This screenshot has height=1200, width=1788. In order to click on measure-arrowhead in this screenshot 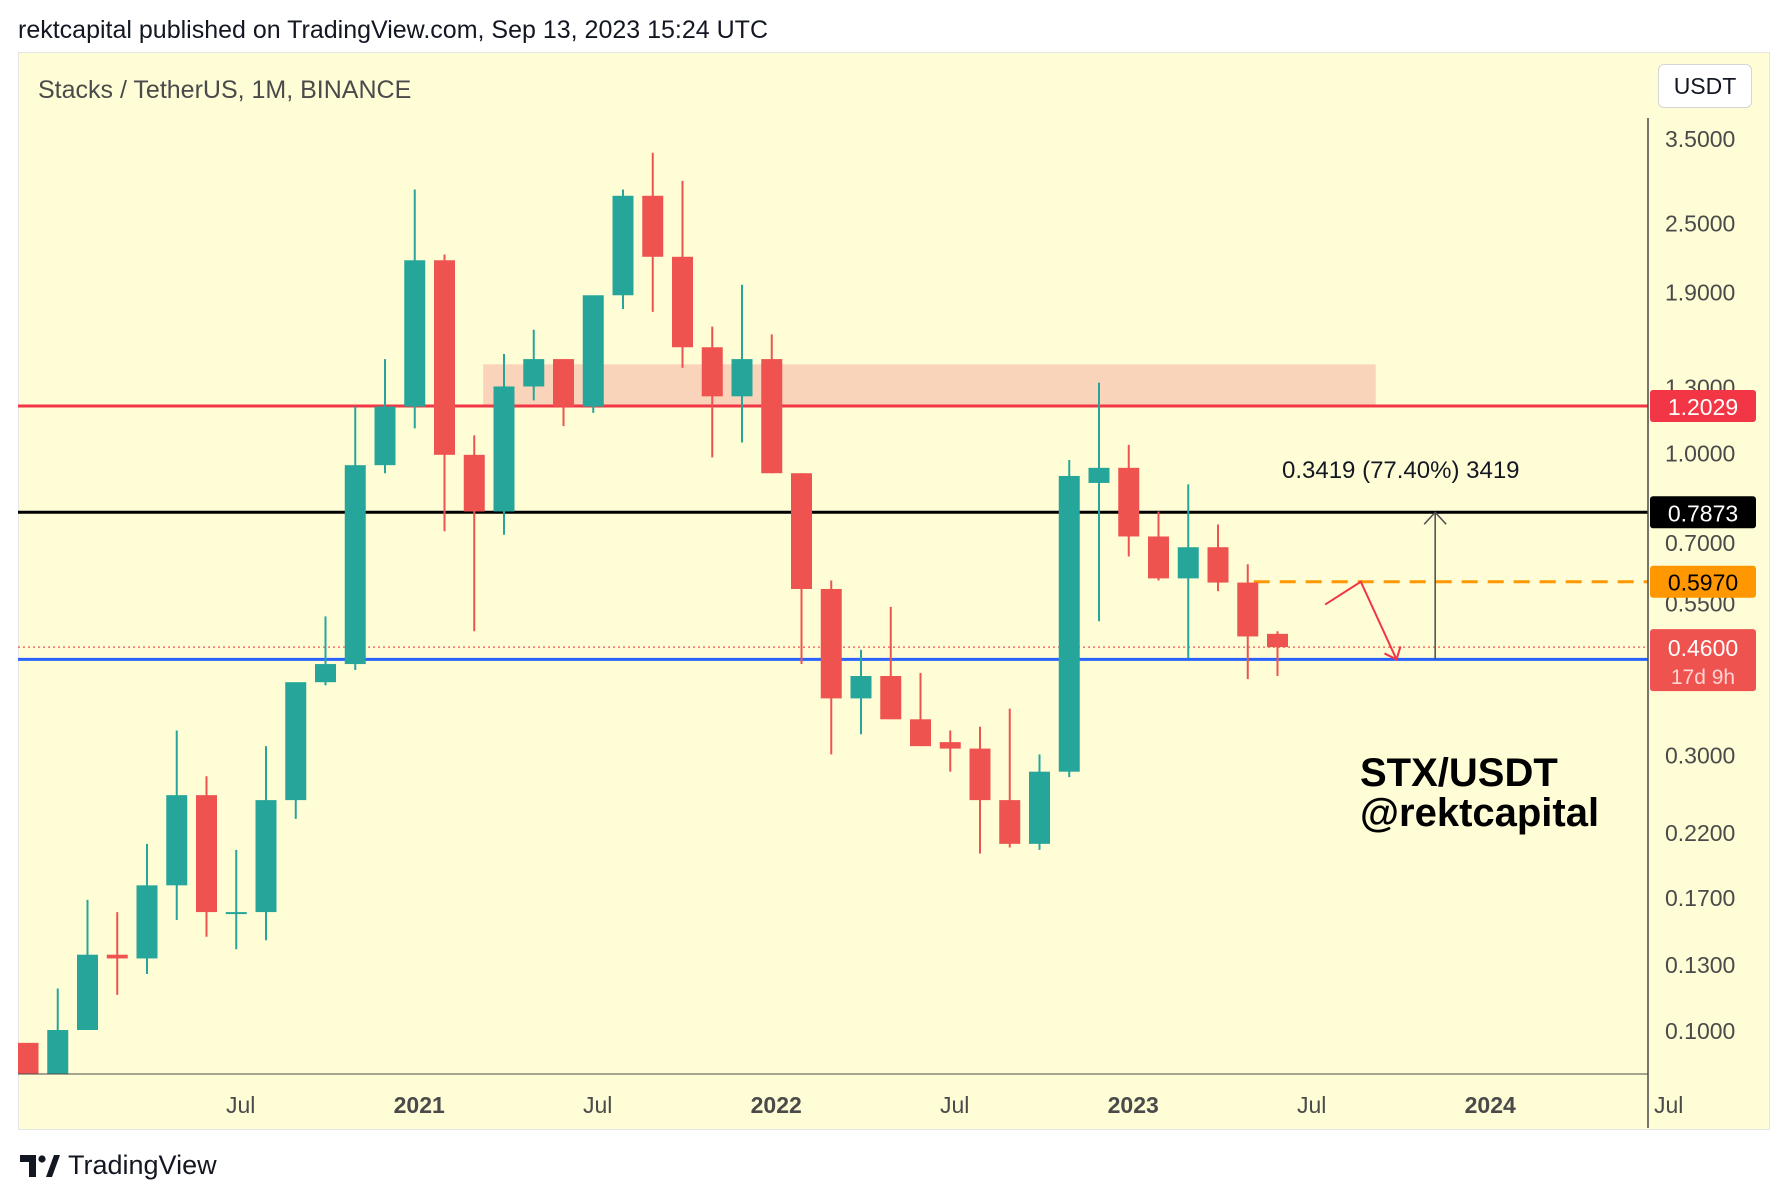, I will do `click(1435, 518)`.